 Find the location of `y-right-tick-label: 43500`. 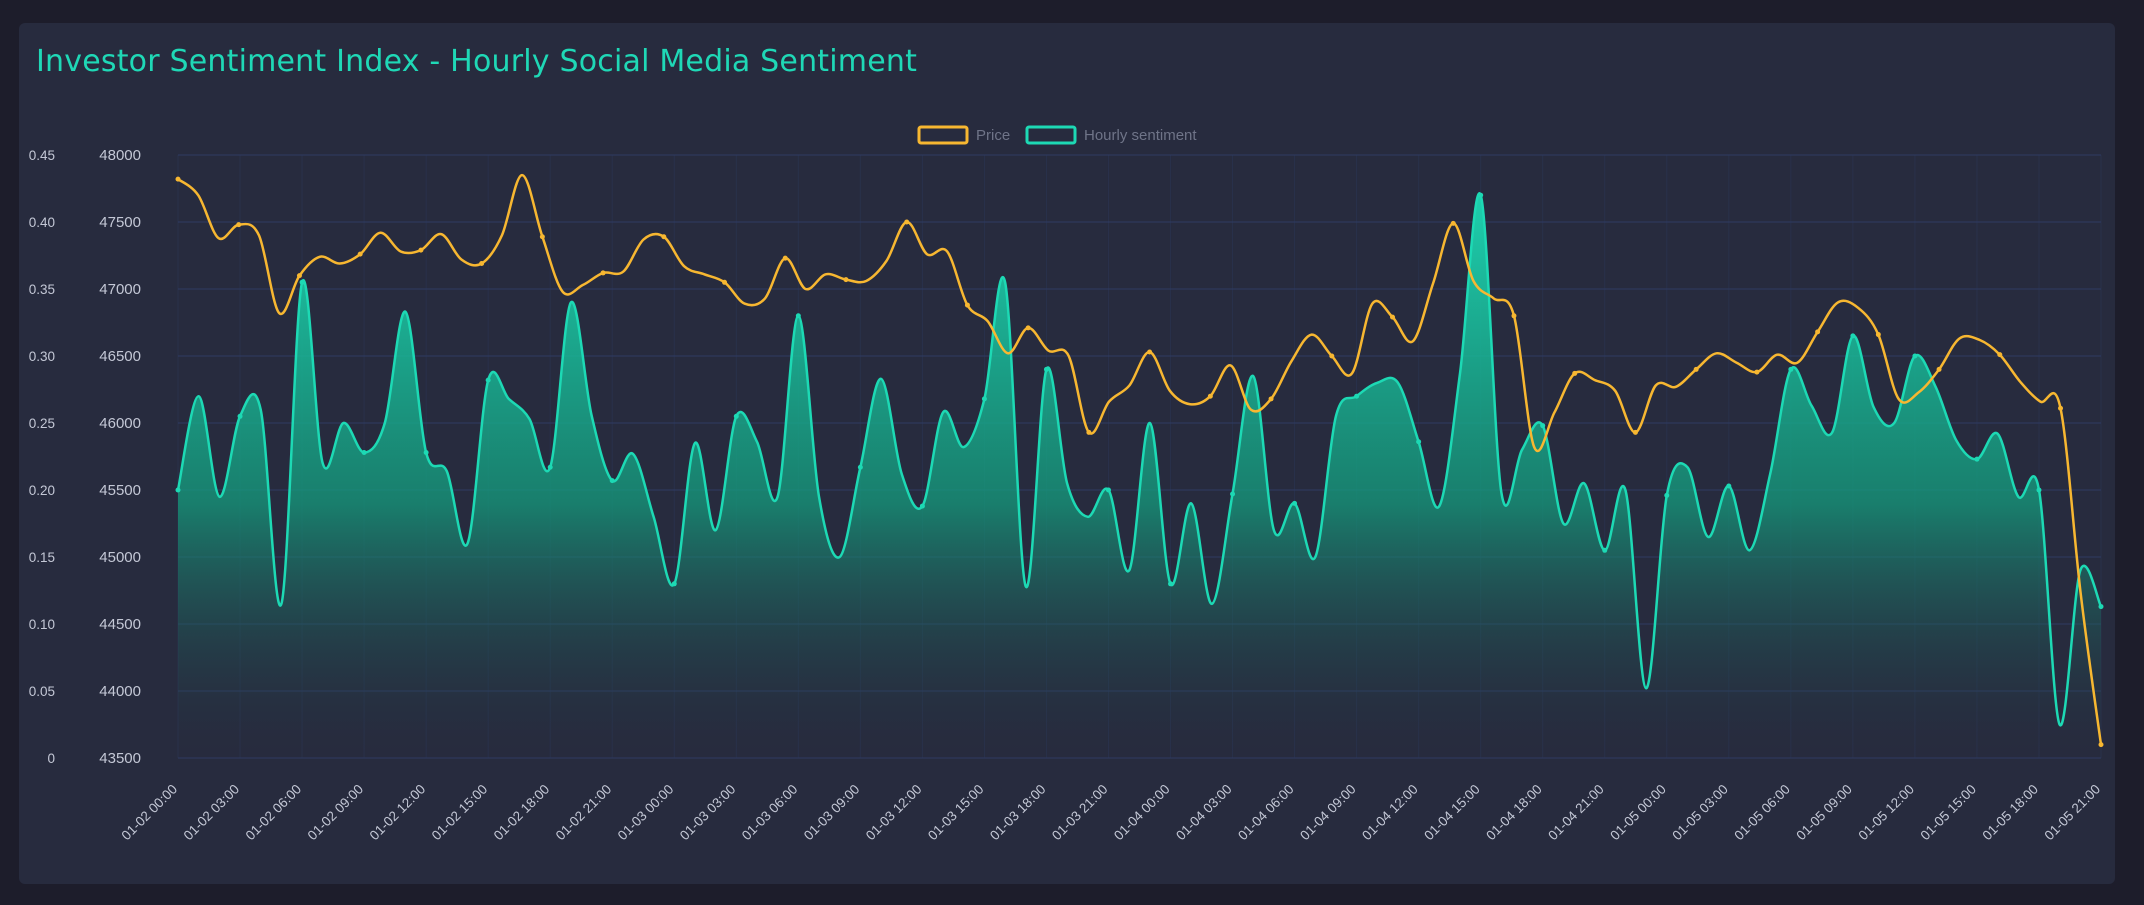

y-right-tick-label: 43500 is located at coordinates (120, 758).